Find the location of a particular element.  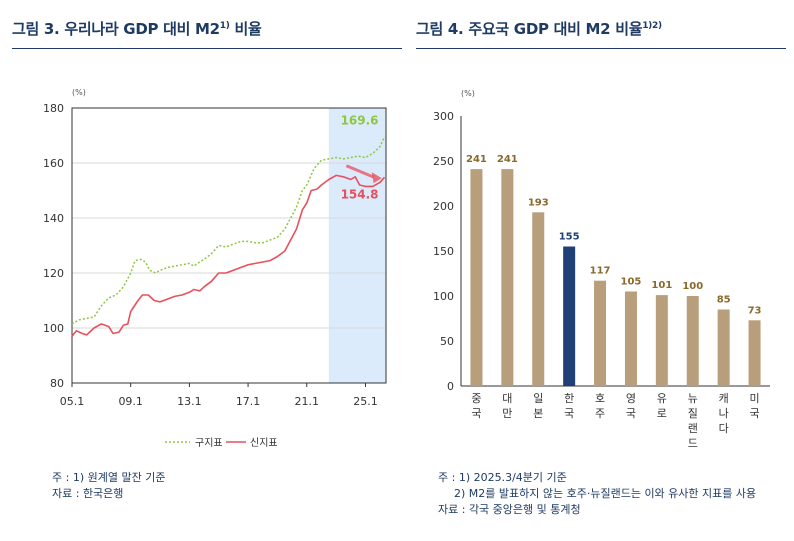

bar-value-label: 105 is located at coordinates (631, 282).